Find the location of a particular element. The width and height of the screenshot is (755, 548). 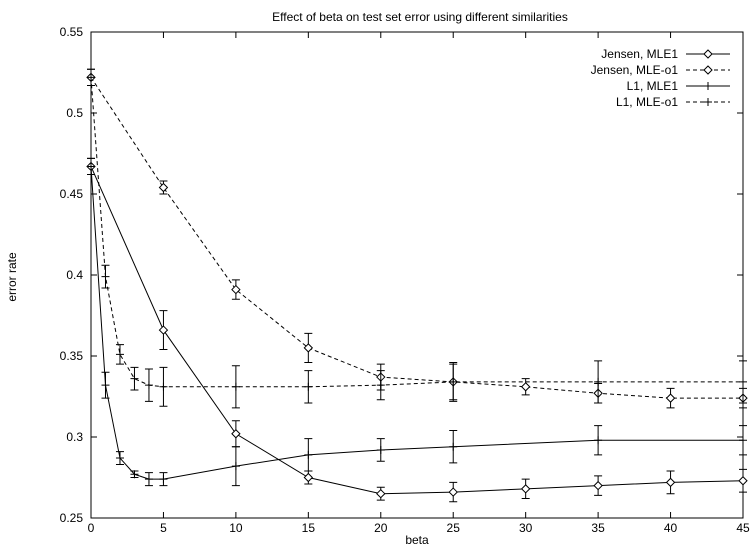

y-tick-label: 0.45 is located at coordinates (72, 194).